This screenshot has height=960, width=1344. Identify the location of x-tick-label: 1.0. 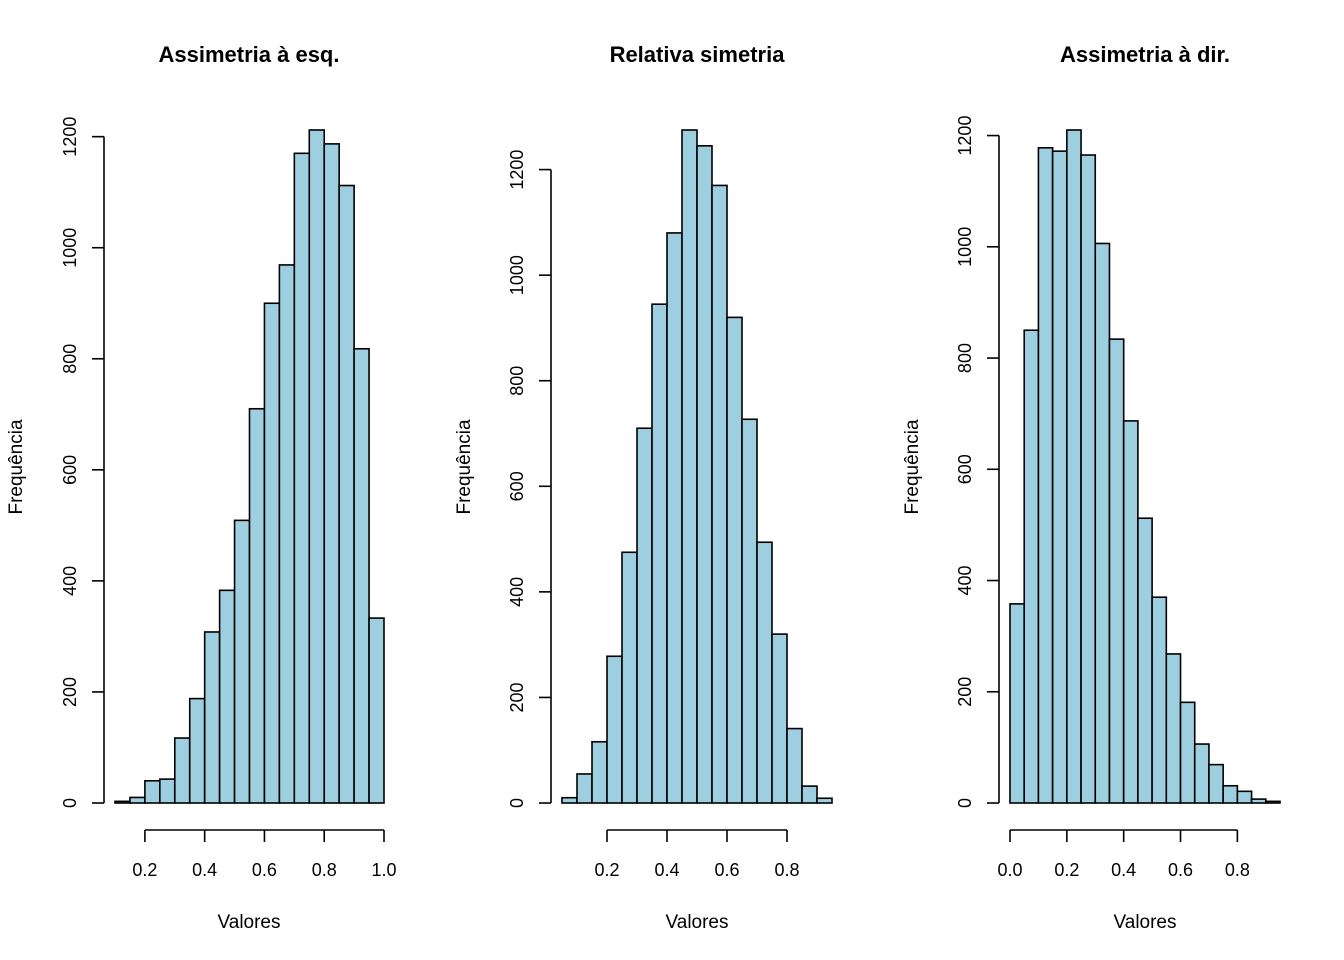
(383, 870).